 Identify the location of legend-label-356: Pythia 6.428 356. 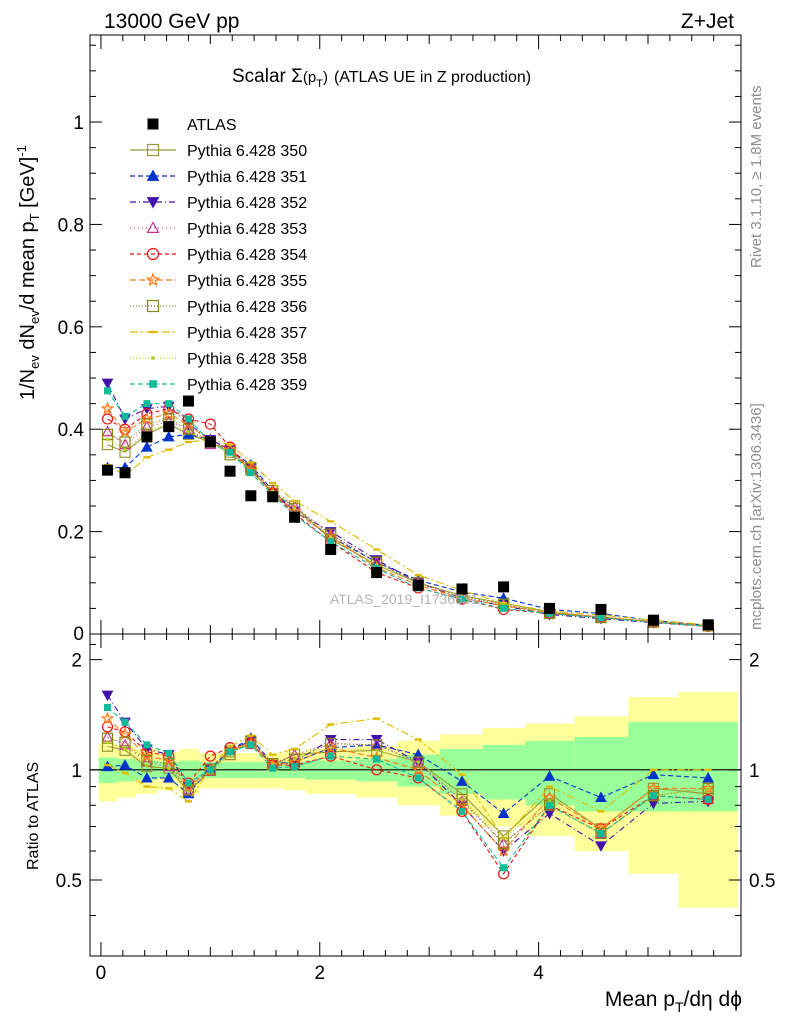
(247, 307).